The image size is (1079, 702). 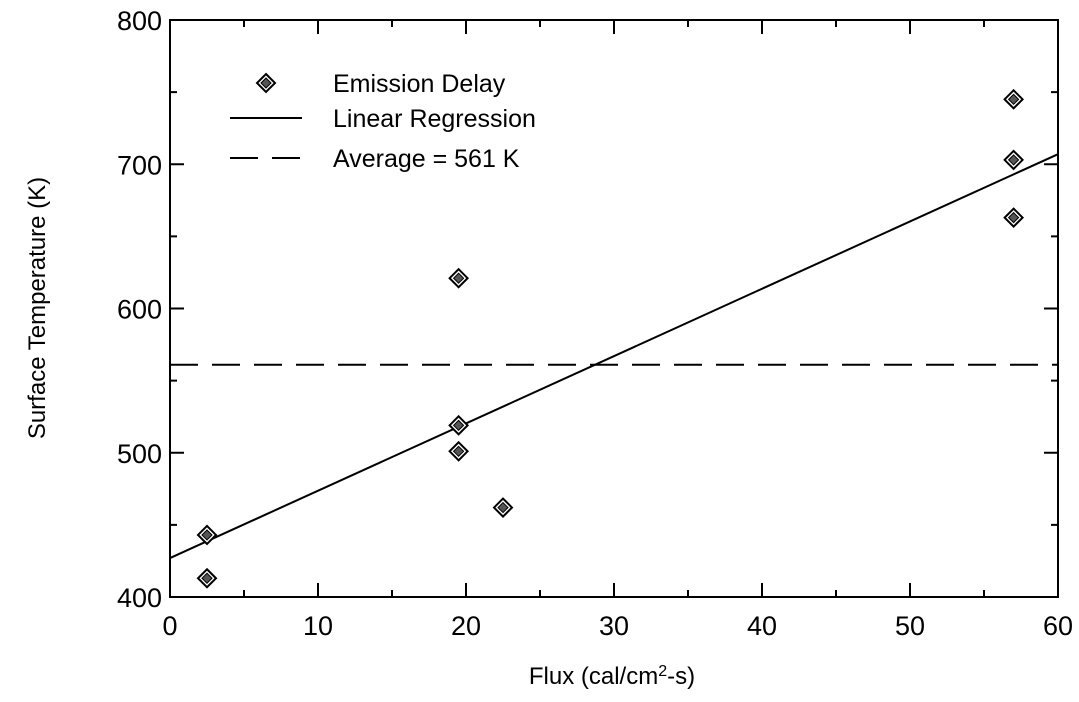 What do you see at coordinates (434, 119) in the screenshot?
I see `legend-label-linear-regression: Linear Regression` at bounding box center [434, 119].